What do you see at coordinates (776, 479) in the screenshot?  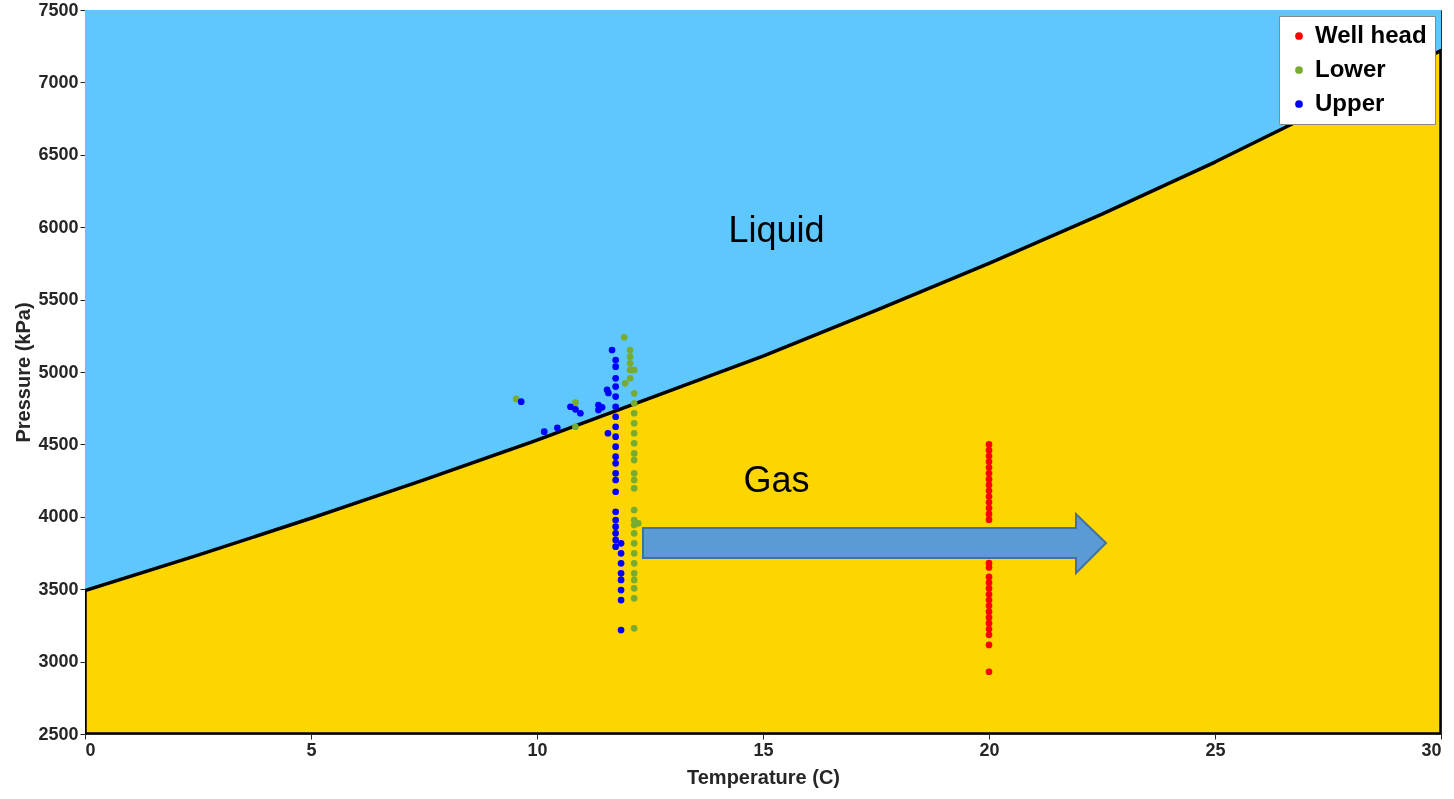 I see `annotation: Gas` at bounding box center [776, 479].